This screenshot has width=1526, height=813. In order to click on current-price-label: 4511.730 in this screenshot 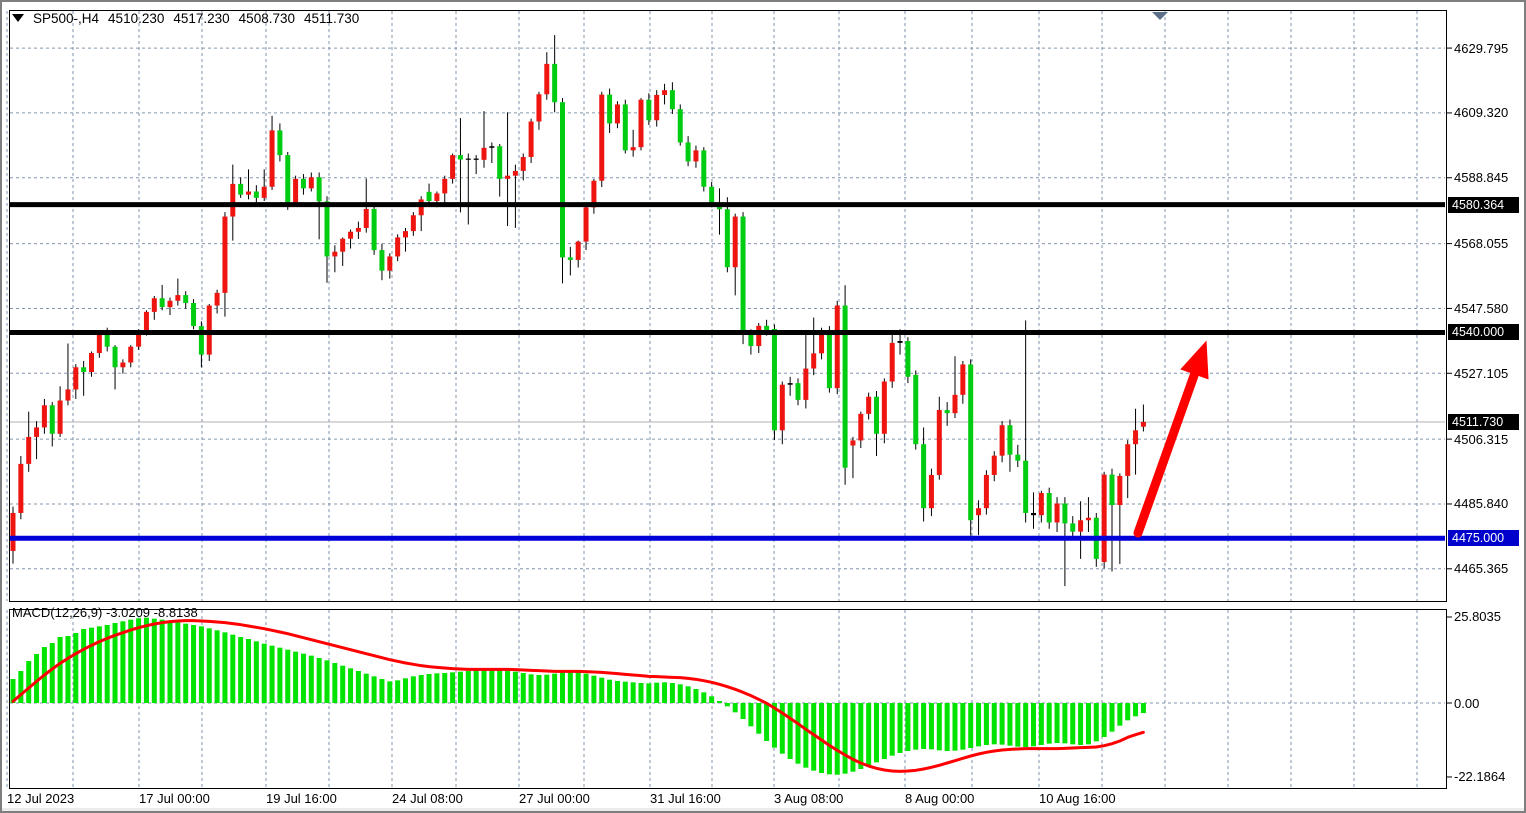, I will do `click(1483, 421)`.